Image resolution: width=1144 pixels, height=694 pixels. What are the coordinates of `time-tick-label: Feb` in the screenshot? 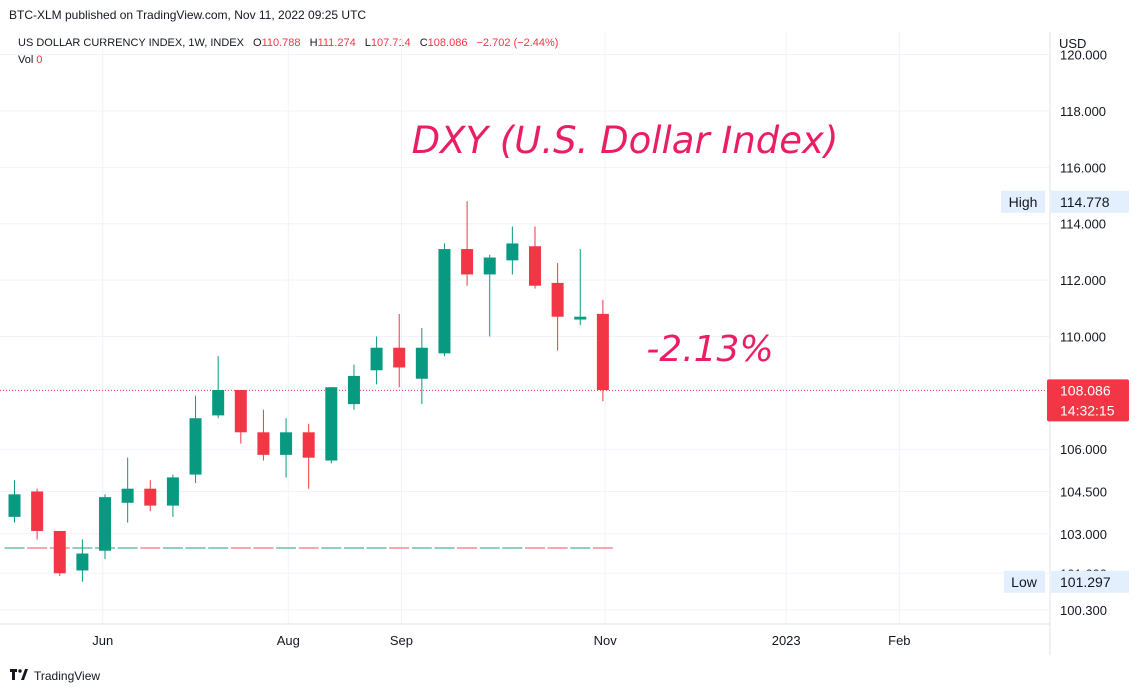 It's located at (899, 640).